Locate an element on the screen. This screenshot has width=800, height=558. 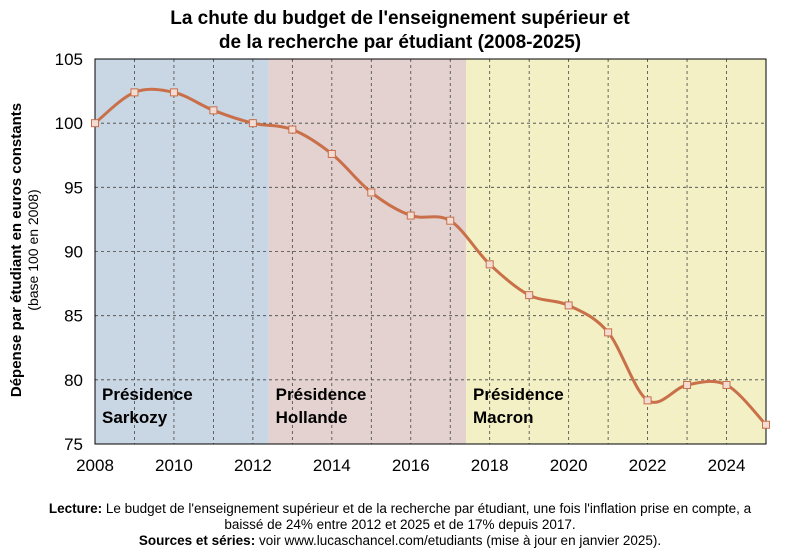
x-tick-label: 2022 is located at coordinates (648, 465).